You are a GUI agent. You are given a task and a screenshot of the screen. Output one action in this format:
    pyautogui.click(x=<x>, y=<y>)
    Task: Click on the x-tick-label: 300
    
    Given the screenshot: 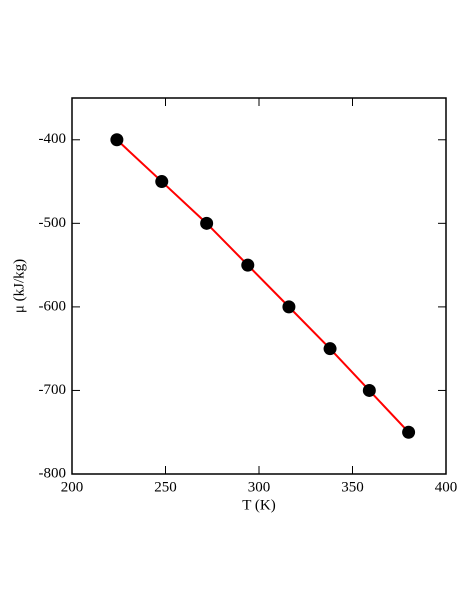 What is the action you would take?
    pyautogui.click(x=259, y=487)
    